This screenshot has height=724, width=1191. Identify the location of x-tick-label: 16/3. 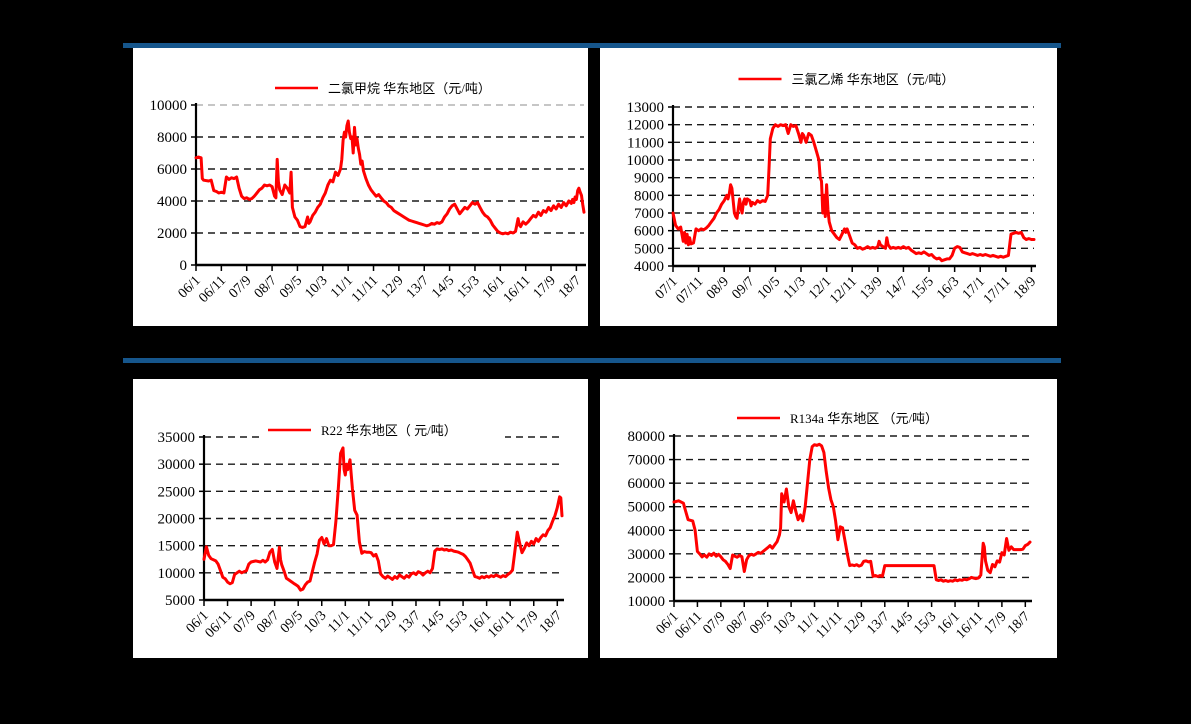
(948, 288).